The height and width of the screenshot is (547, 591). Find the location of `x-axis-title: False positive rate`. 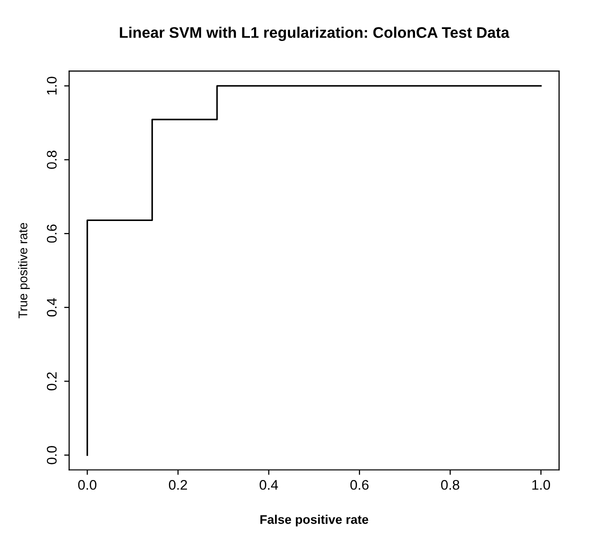

x-axis-title: False positive rate is located at coordinates (314, 520).